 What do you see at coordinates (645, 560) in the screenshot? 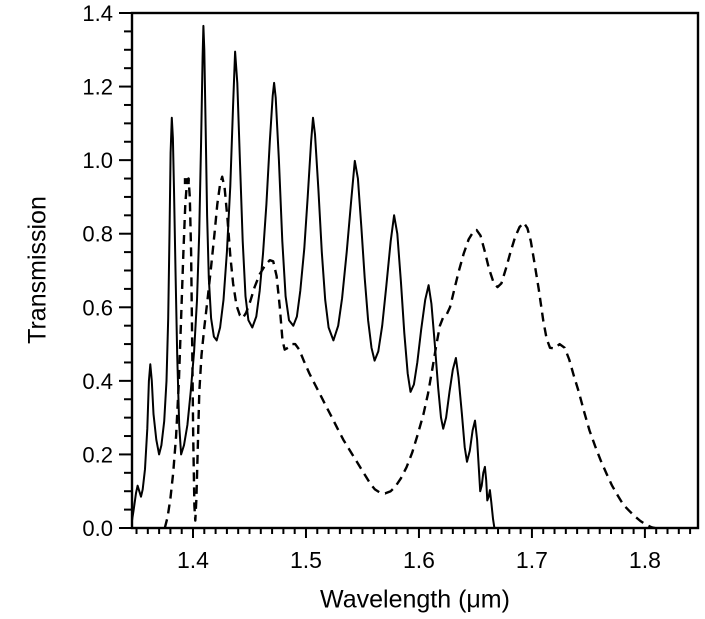
I see `x-axis-tick-label: 1.8` at bounding box center [645, 560].